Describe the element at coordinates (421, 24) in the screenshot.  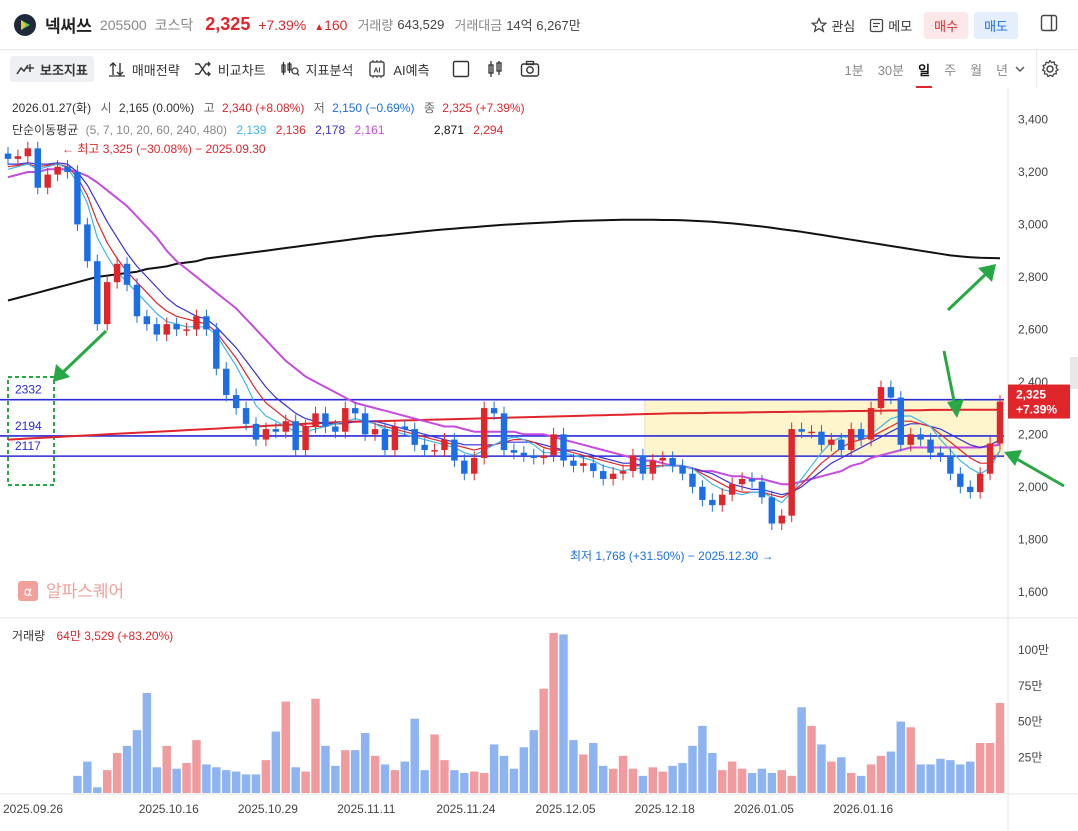
I see `volume-value: 643,529` at that location.